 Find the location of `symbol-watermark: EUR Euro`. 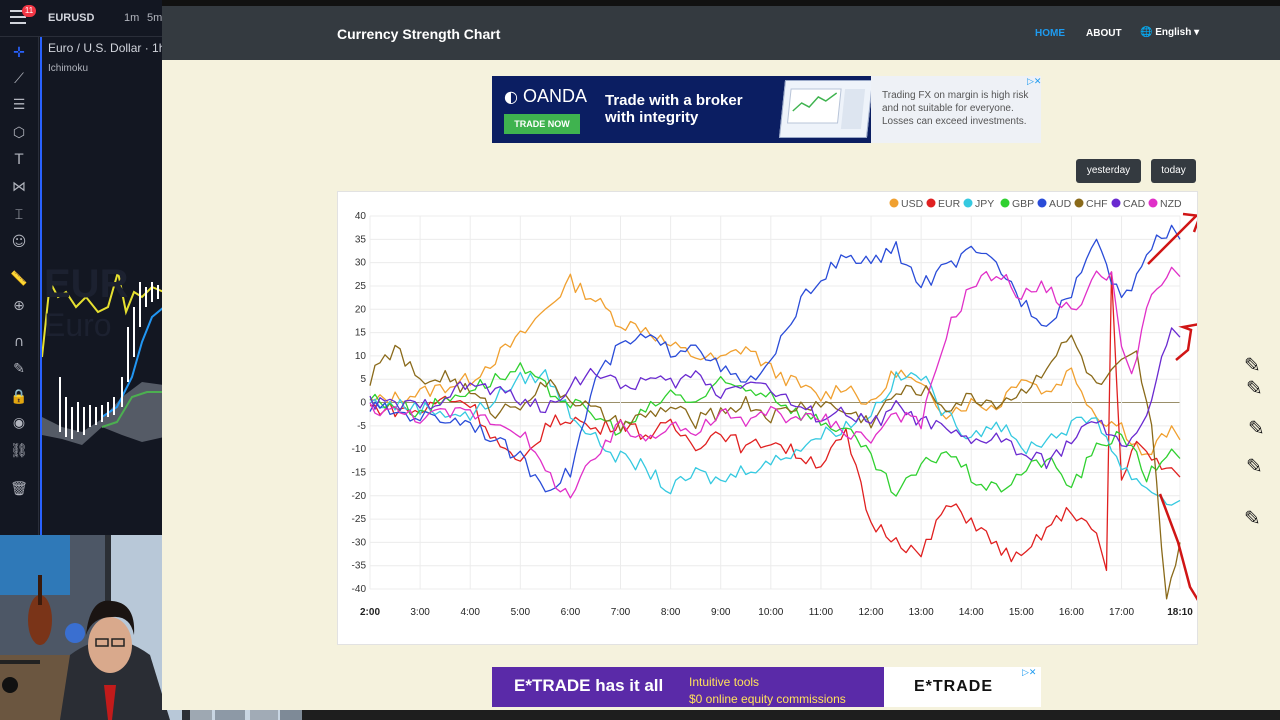

symbol-watermark: EUR Euro is located at coordinates (86, 302).